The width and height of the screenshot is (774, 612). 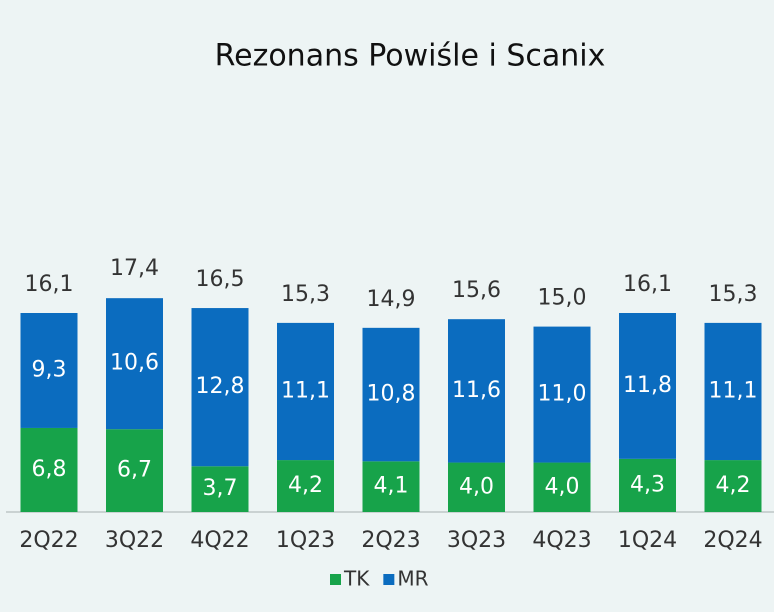 What do you see at coordinates (390, 540) in the screenshot?
I see `x-tick-label: 2Q23` at bounding box center [390, 540].